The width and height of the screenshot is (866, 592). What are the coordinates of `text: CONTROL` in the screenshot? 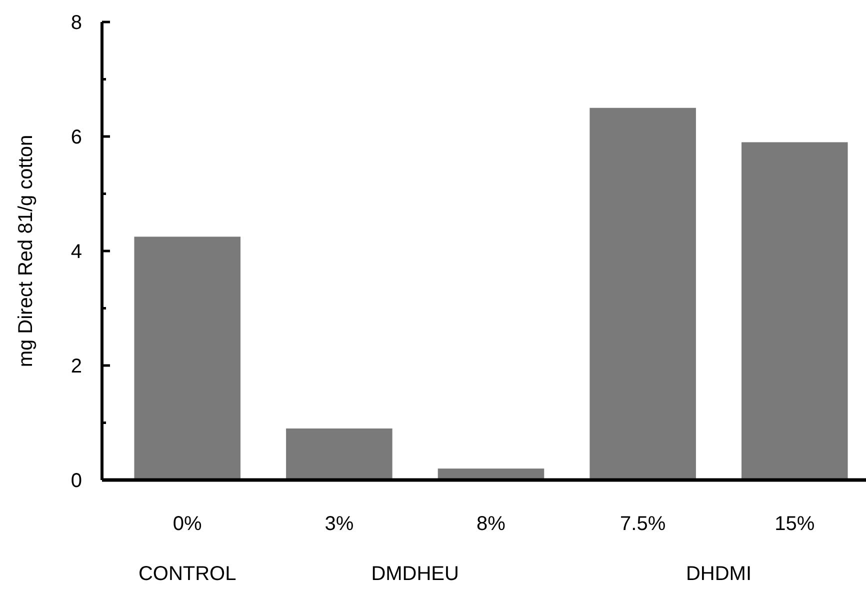 It's located at (187, 574).